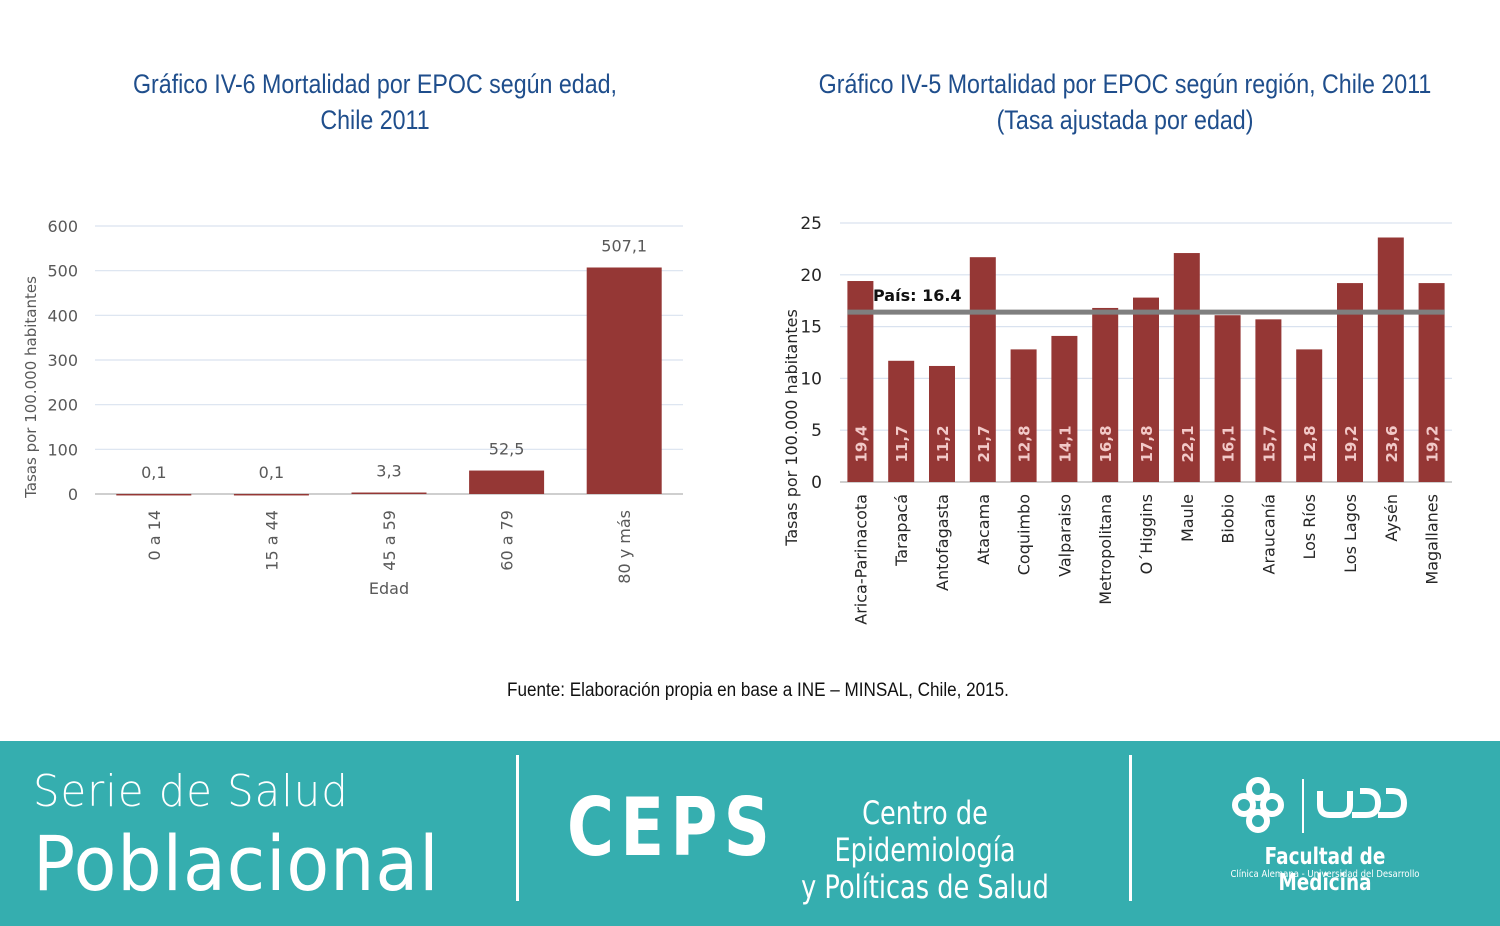 Image resolution: width=1500 pixels, height=926 pixels. I want to click on ceps-logo-text: CEPS, so click(672, 827).